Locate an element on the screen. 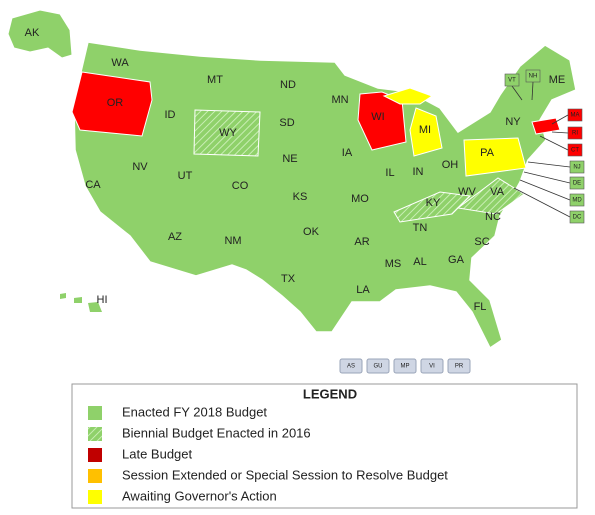  state-label: WY is located at coordinates (228, 133).